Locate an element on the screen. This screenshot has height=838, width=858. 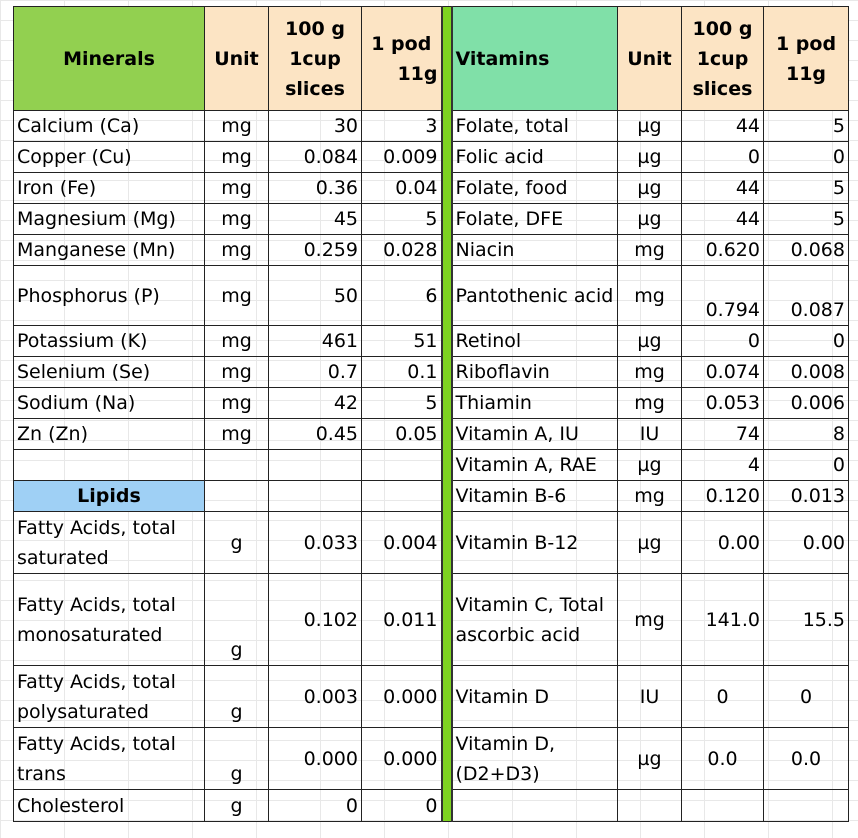
lipid-per-100g: 0.102 is located at coordinates (315, 619).